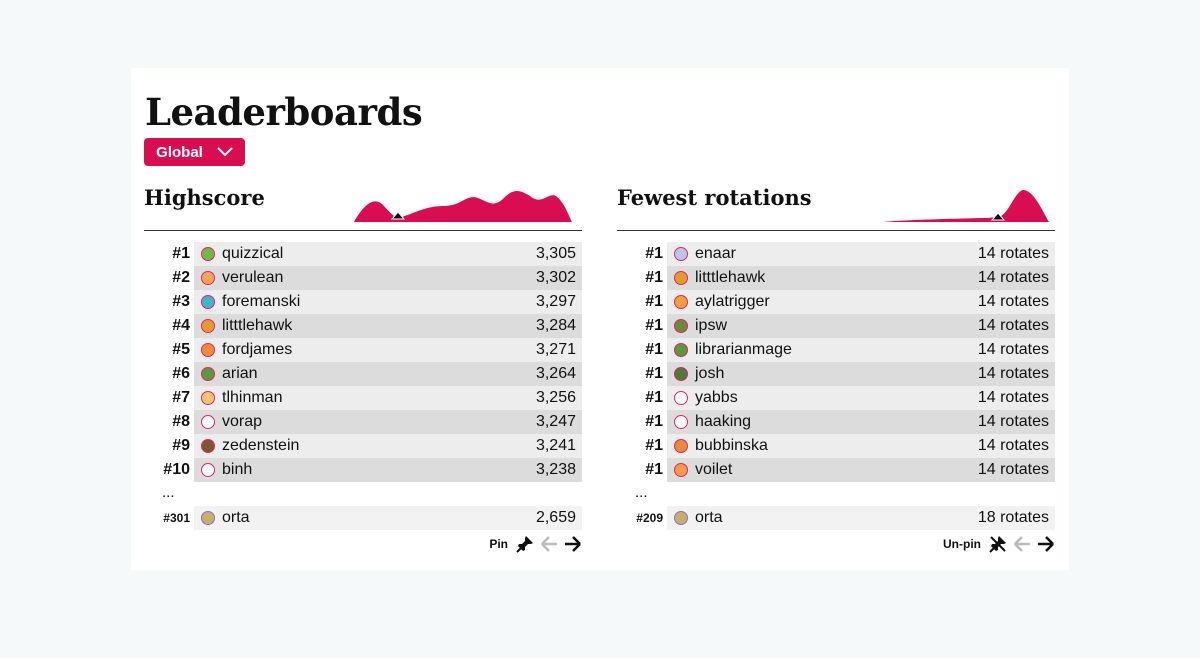 This screenshot has width=1200, height=658. What do you see at coordinates (237, 469) in the screenshot?
I see `username: binh` at bounding box center [237, 469].